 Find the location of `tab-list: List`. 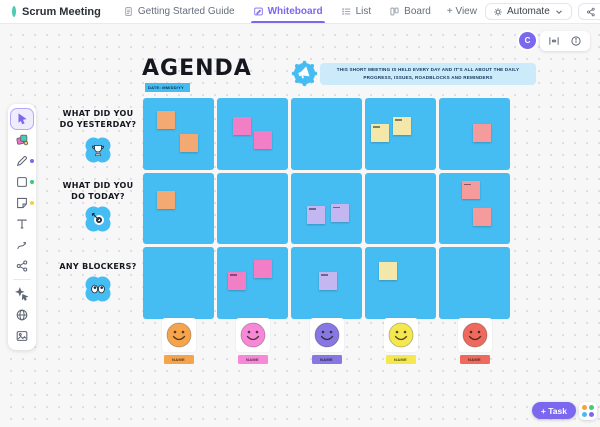

tab-list: List is located at coordinates (356, 11).